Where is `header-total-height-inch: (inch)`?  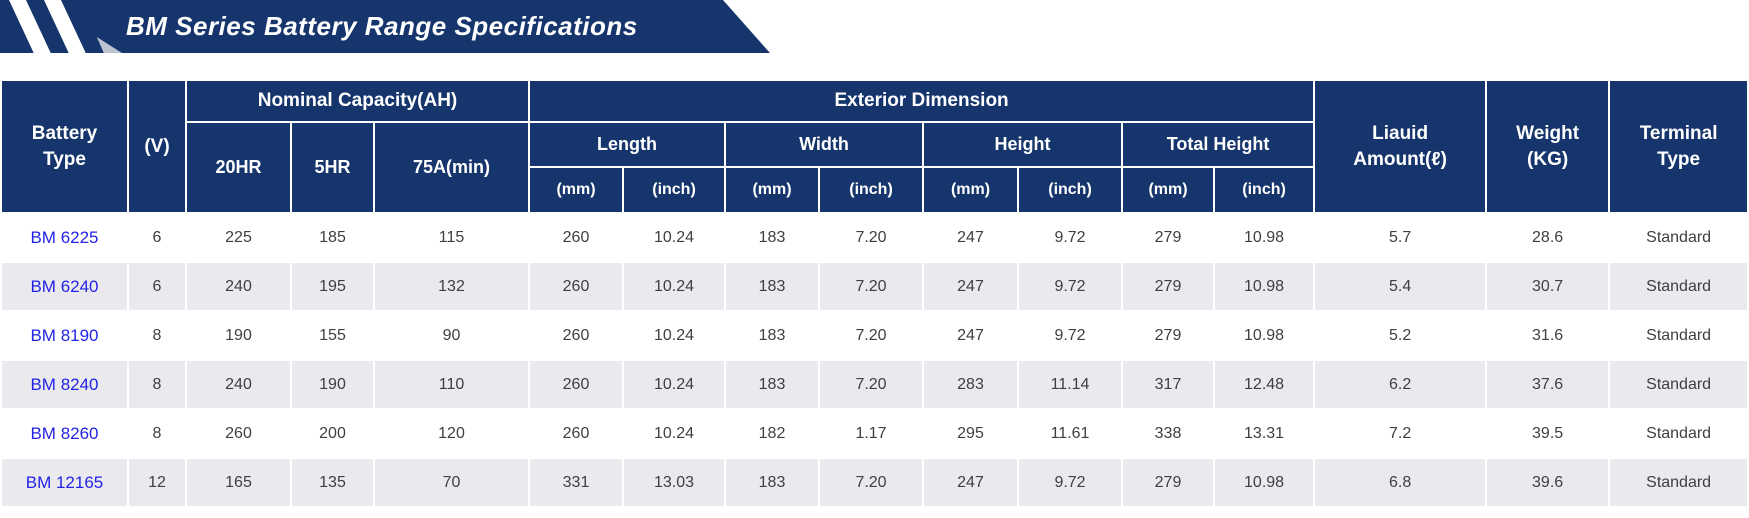
header-total-height-inch: (inch) is located at coordinates (1264, 190).